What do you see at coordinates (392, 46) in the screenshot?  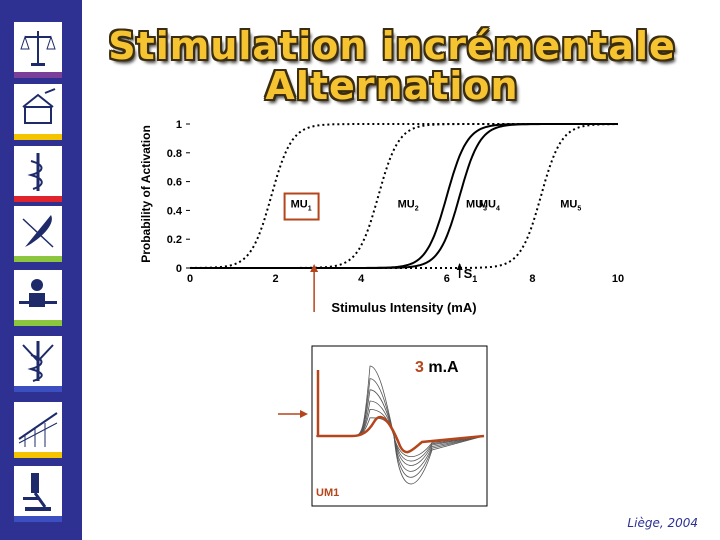 I see `title-line-1: Stimulation incrémentale` at bounding box center [392, 46].